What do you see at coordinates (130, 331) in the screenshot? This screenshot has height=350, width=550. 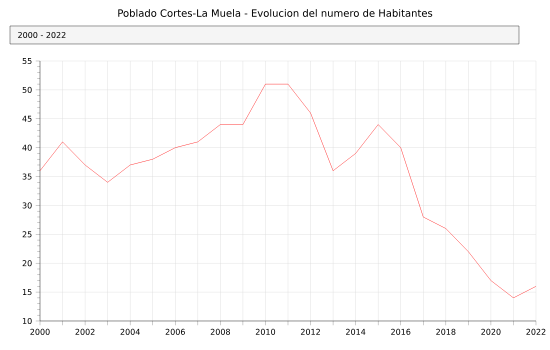 I see `x-tick-label: 2004` at bounding box center [130, 331].